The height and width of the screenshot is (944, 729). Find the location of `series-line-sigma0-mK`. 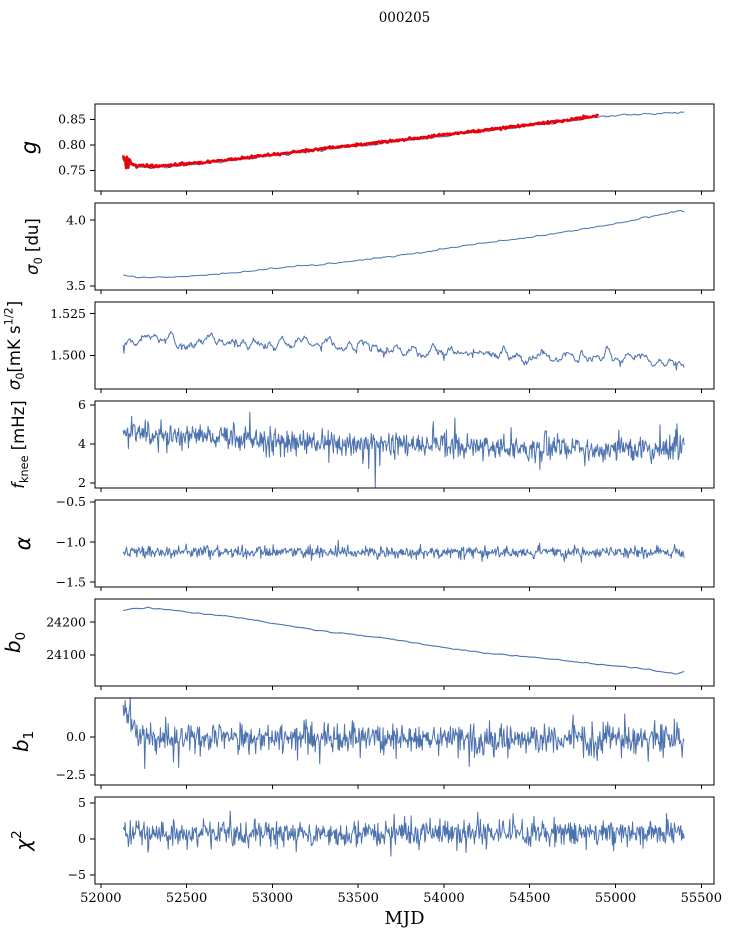

series-line-sigma0-mK is located at coordinates (403, 351).